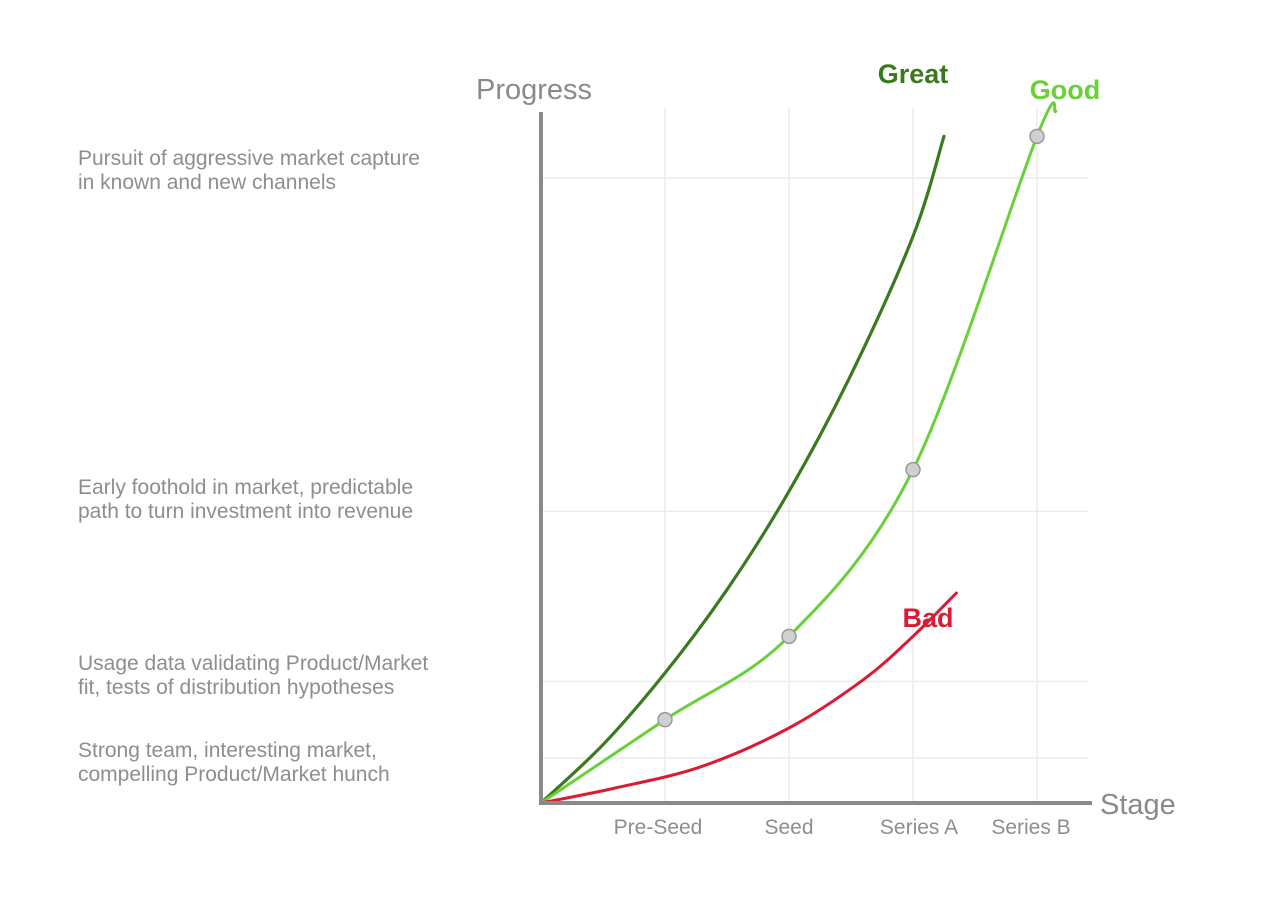 This screenshot has width=1282, height=906. I want to click on y-level-label: Pursuit of aggressive market capture, so click(249, 158).